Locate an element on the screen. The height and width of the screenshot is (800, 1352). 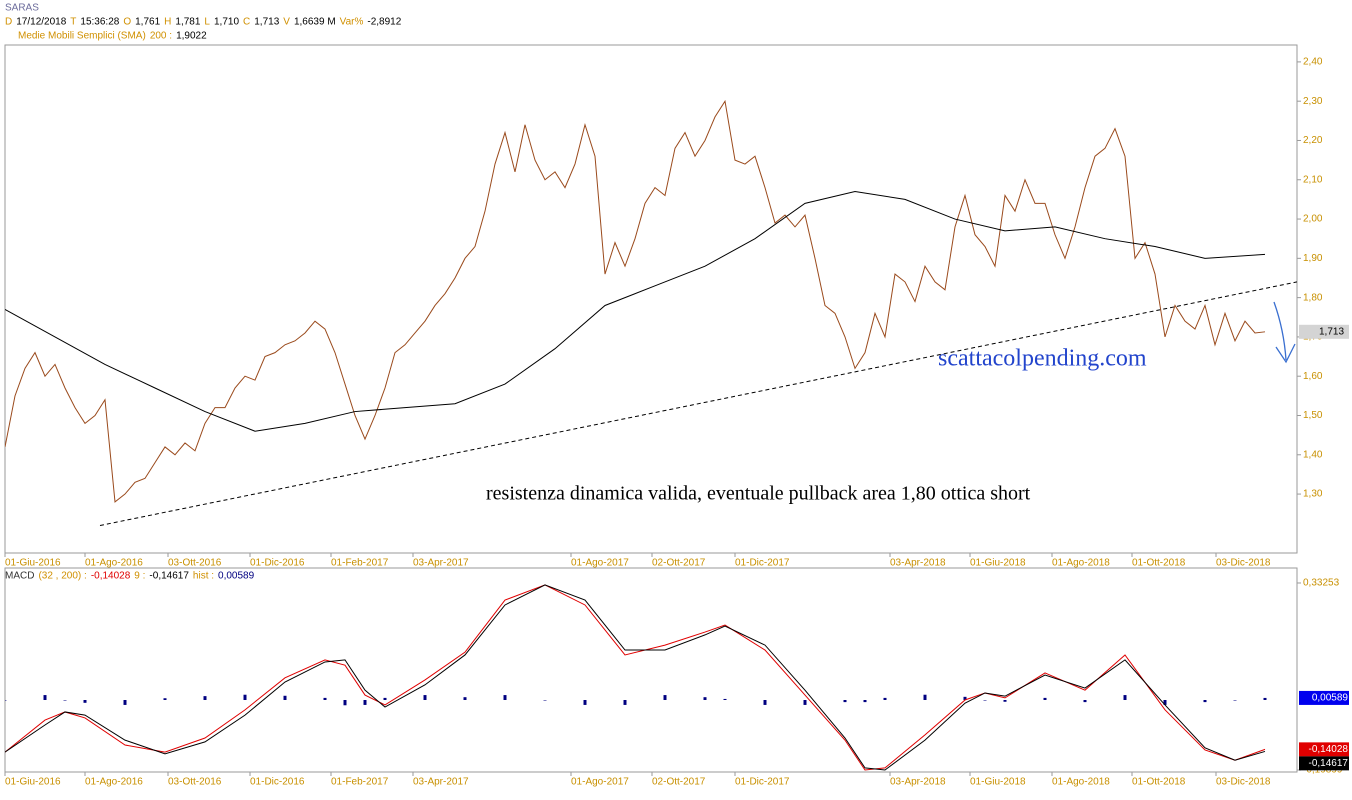
header-text: H is located at coordinates (167, 22).